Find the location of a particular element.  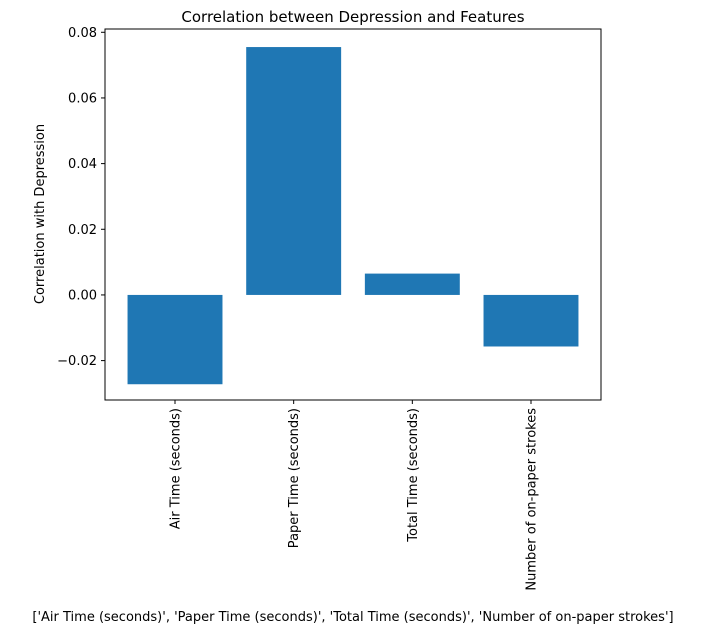

y-tick-label: 0.02 is located at coordinates (82, 230).